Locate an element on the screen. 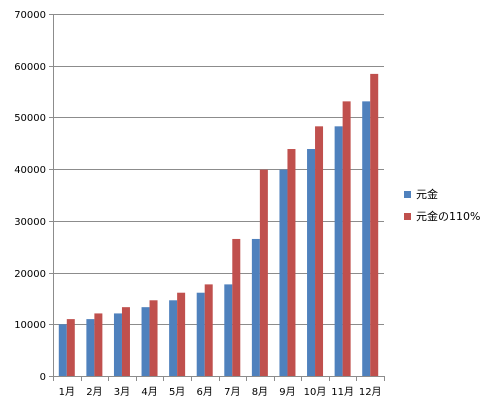 The width and height of the screenshot is (498, 415). legend-item-series-2: 元金の110% is located at coordinates (442, 216).